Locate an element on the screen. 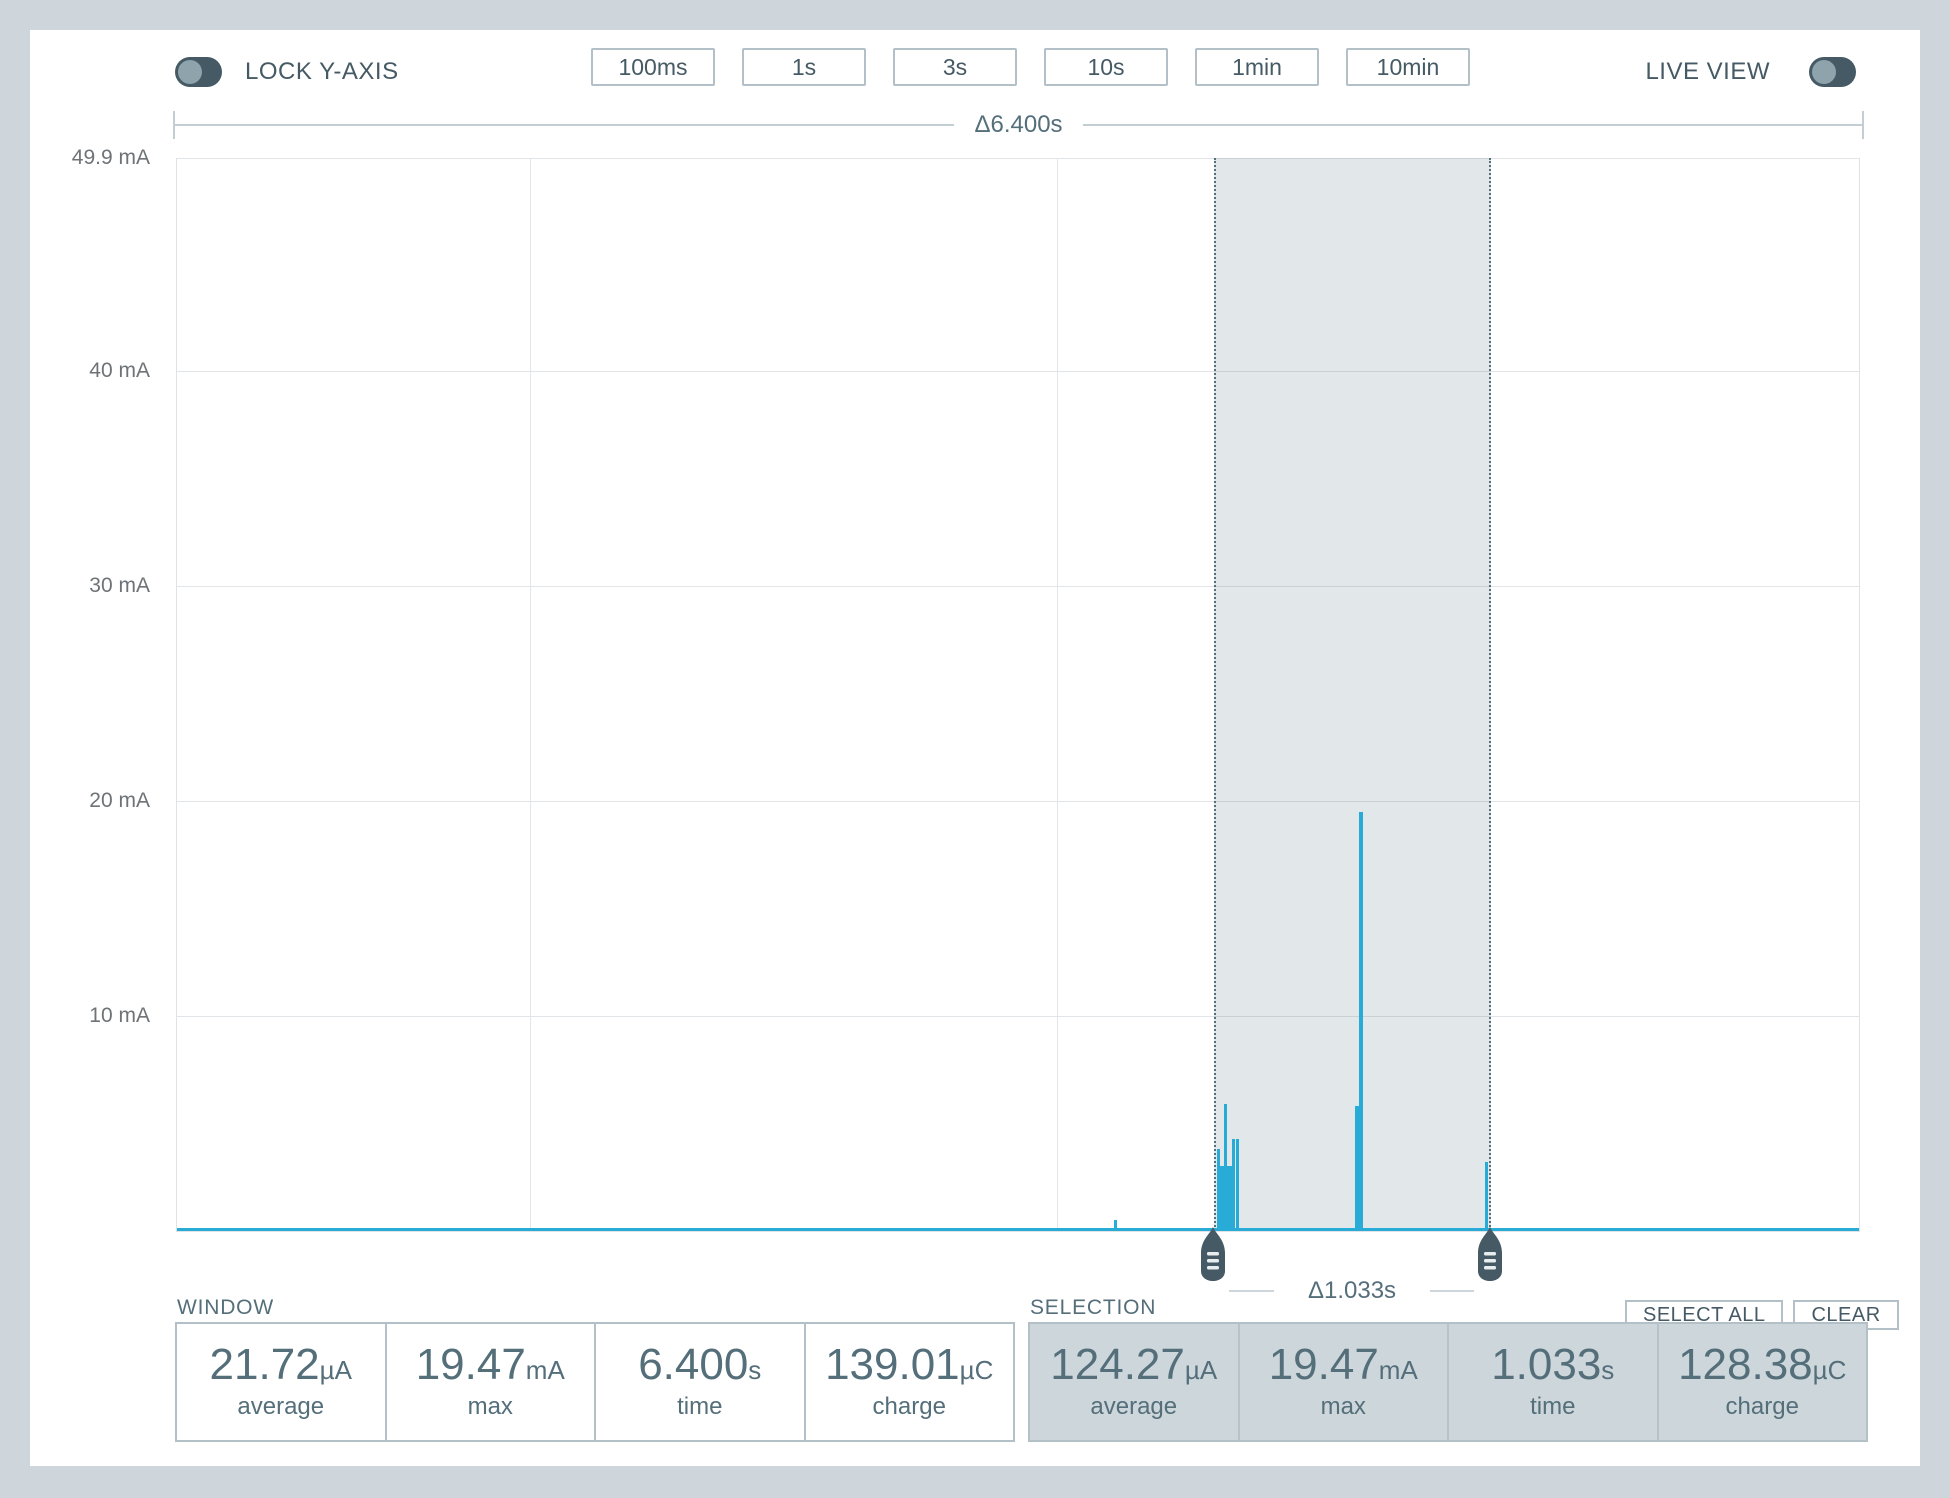 The width and height of the screenshot is (1950, 1498). zoom-button-1s: 1s is located at coordinates (804, 67).